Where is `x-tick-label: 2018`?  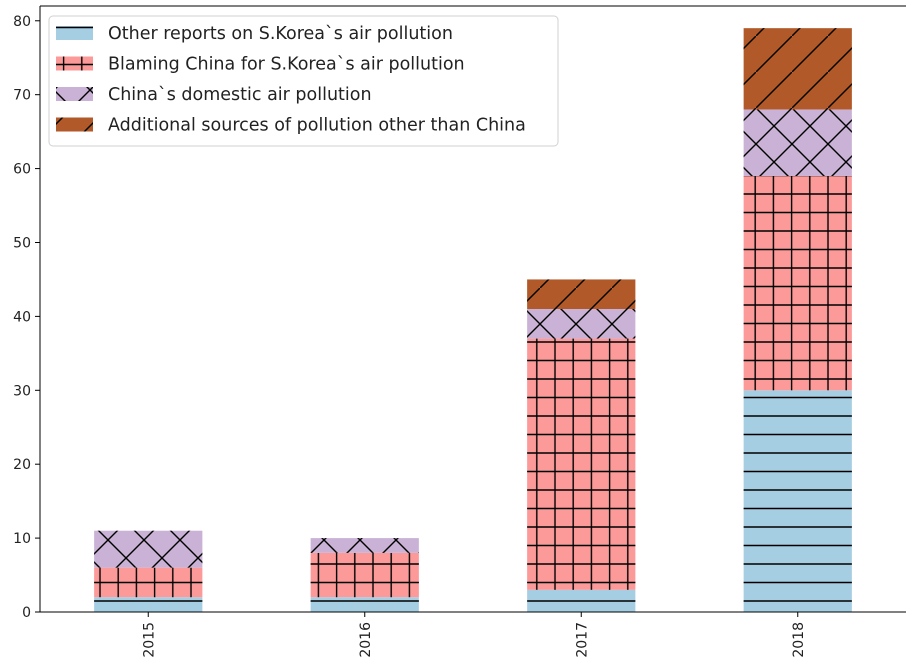
x-tick-label: 2018 is located at coordinates (799, 640).